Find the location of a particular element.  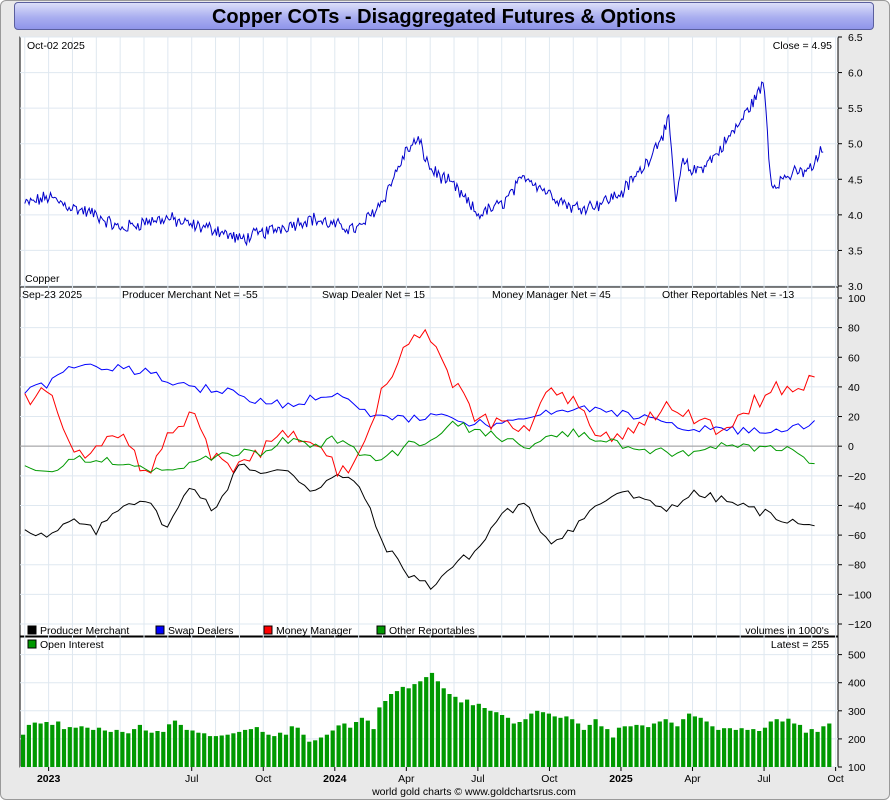

price-tick-label: 4.0 is located at coordinates (855, 216).